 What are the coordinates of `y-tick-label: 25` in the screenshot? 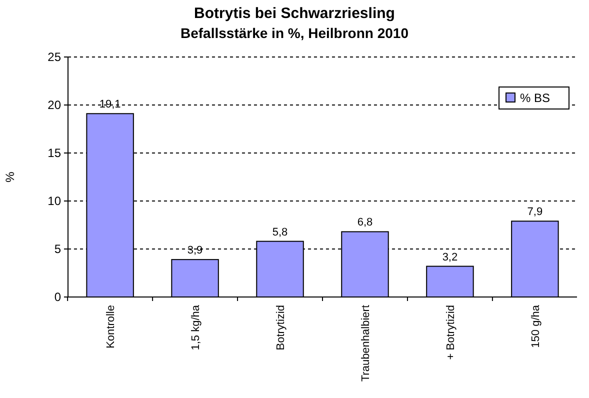 It's located at (55, 57).